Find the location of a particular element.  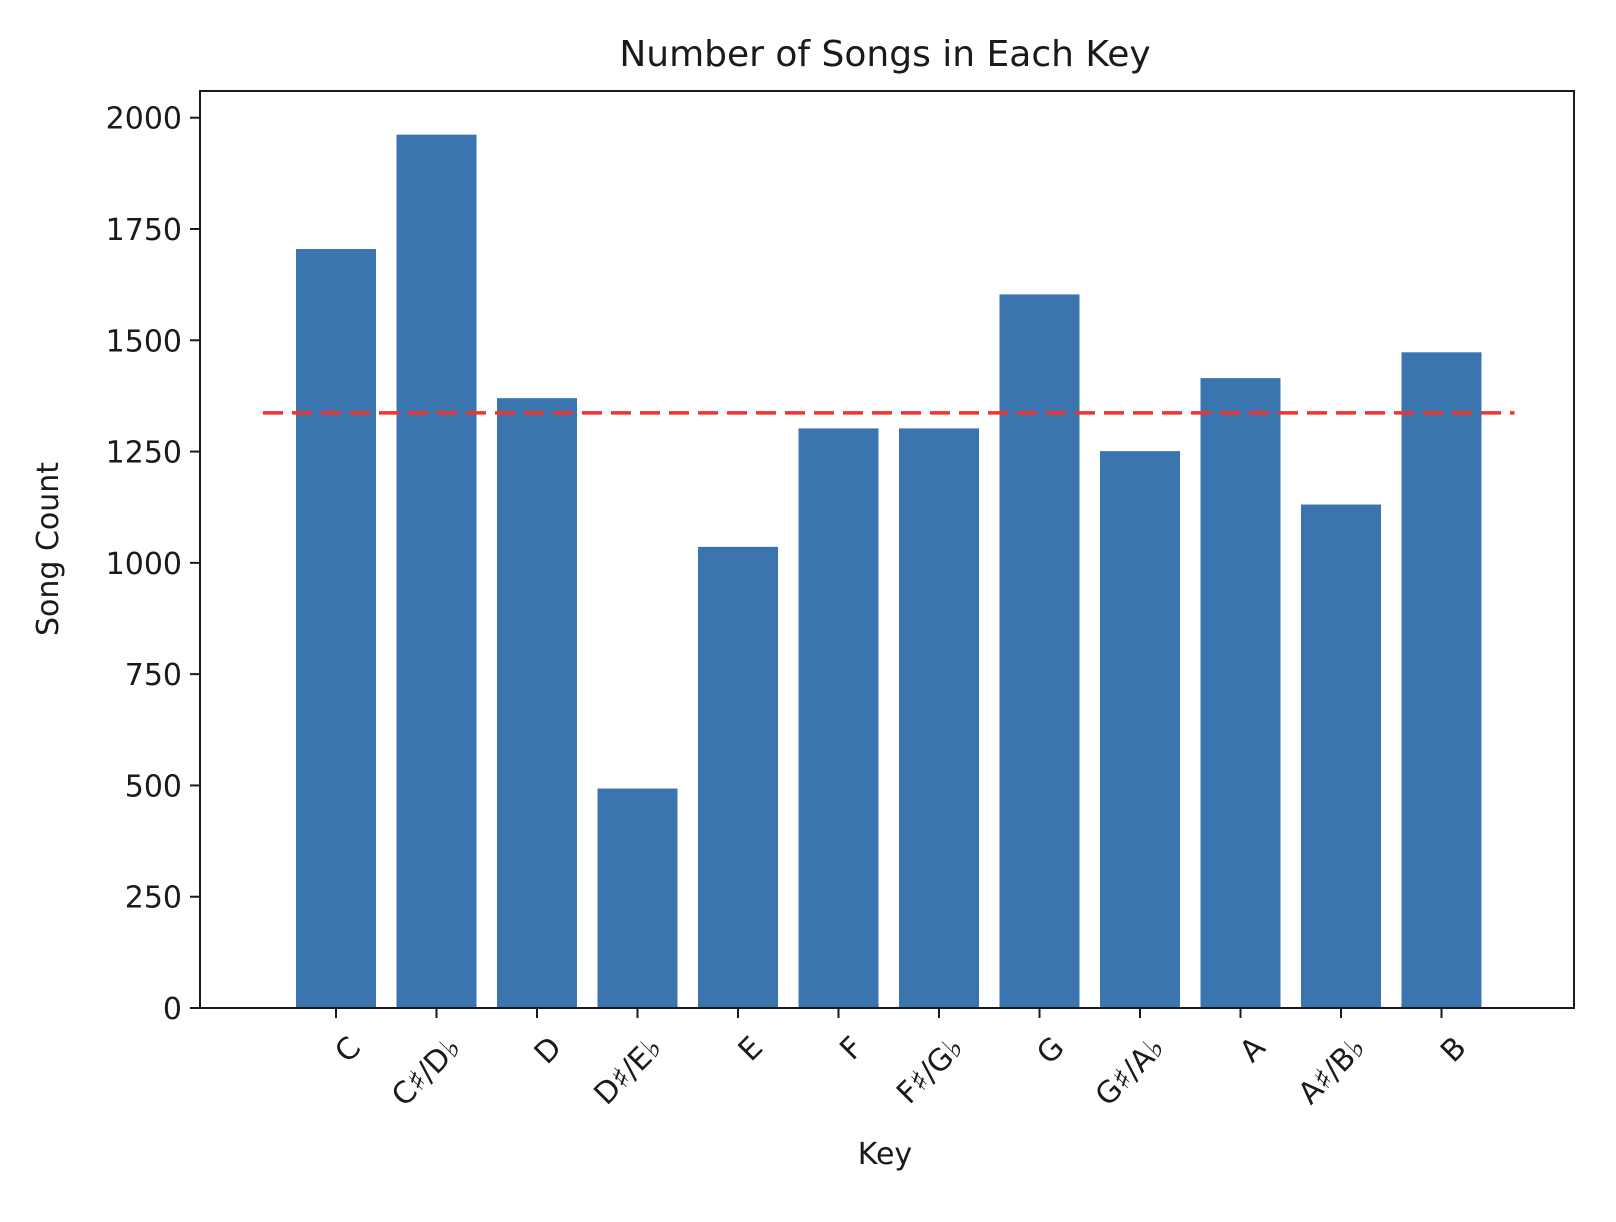

y-tick-label-4: 1000 is located at coordinates (144, 564).